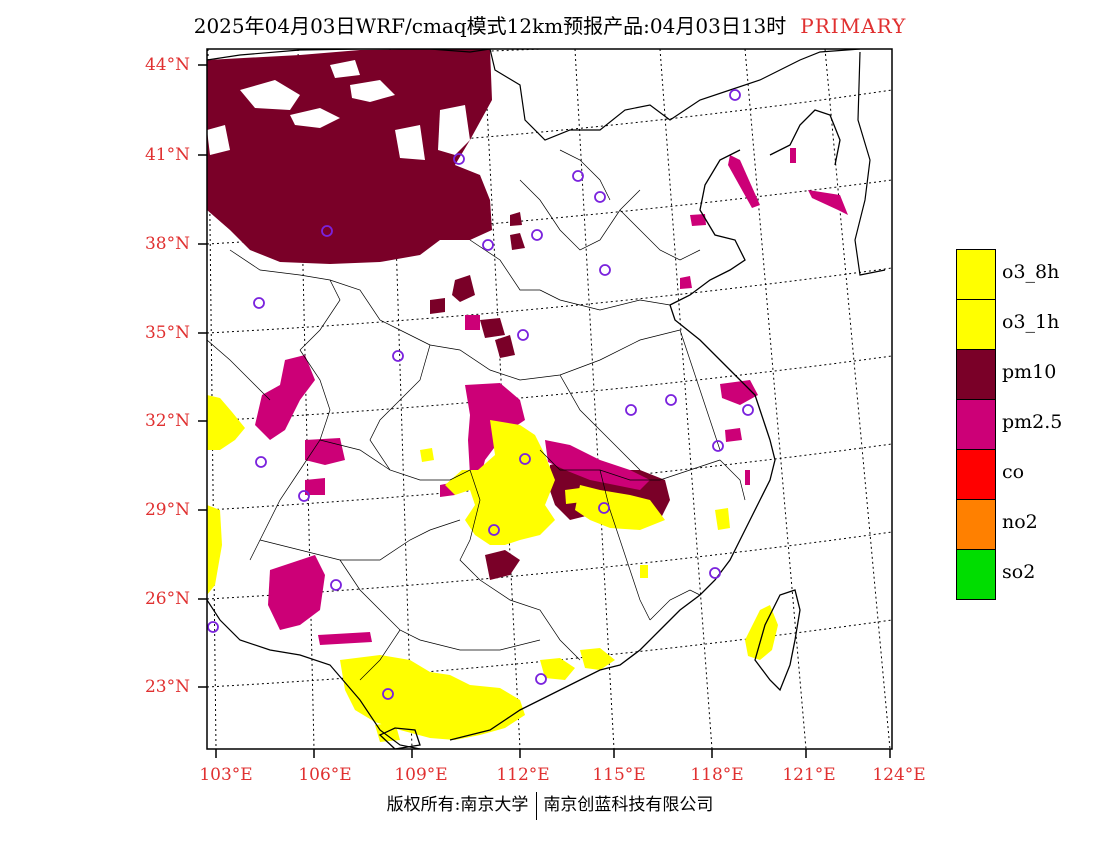 The height and width of the screenshot is (850, 1100). What do you see at coordinates (167, 155) in the screenshot?
I see `lat-label-41: 41°N` at bounding box center [167, 155].